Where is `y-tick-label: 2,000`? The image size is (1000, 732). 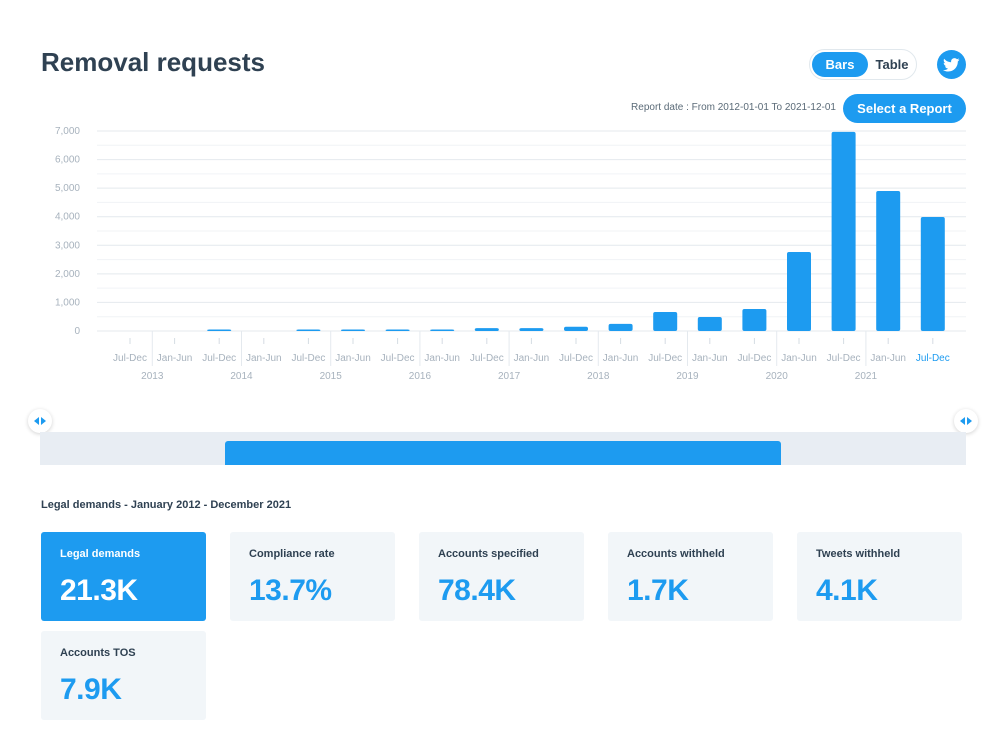 y-tick-label: 2,000 is located at coordinates (67, 274).